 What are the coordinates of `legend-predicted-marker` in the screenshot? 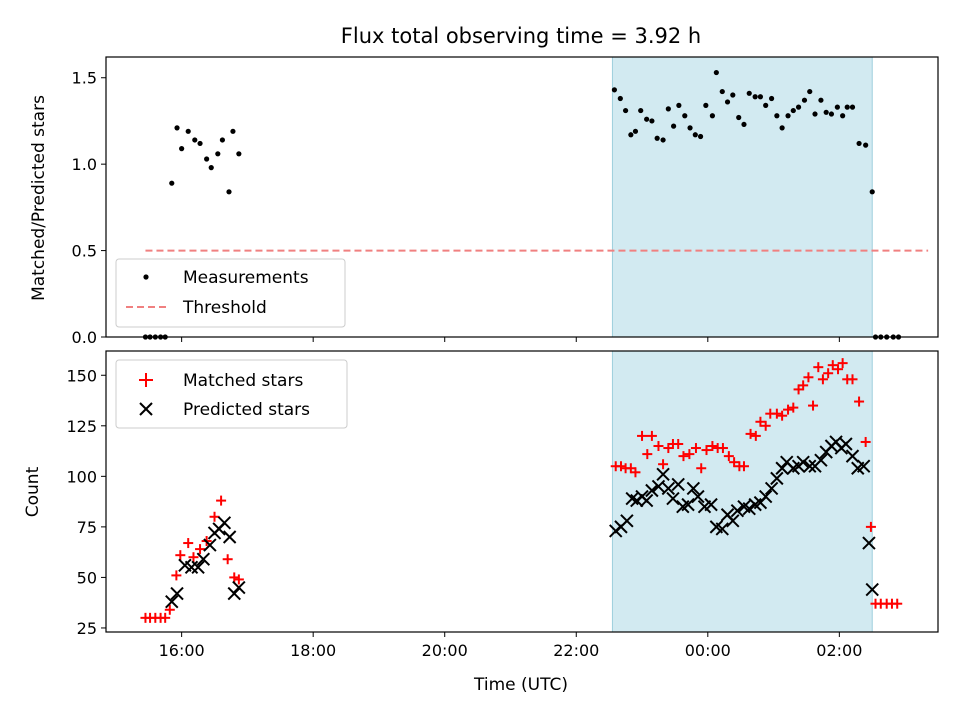 It's located at (146, 409).